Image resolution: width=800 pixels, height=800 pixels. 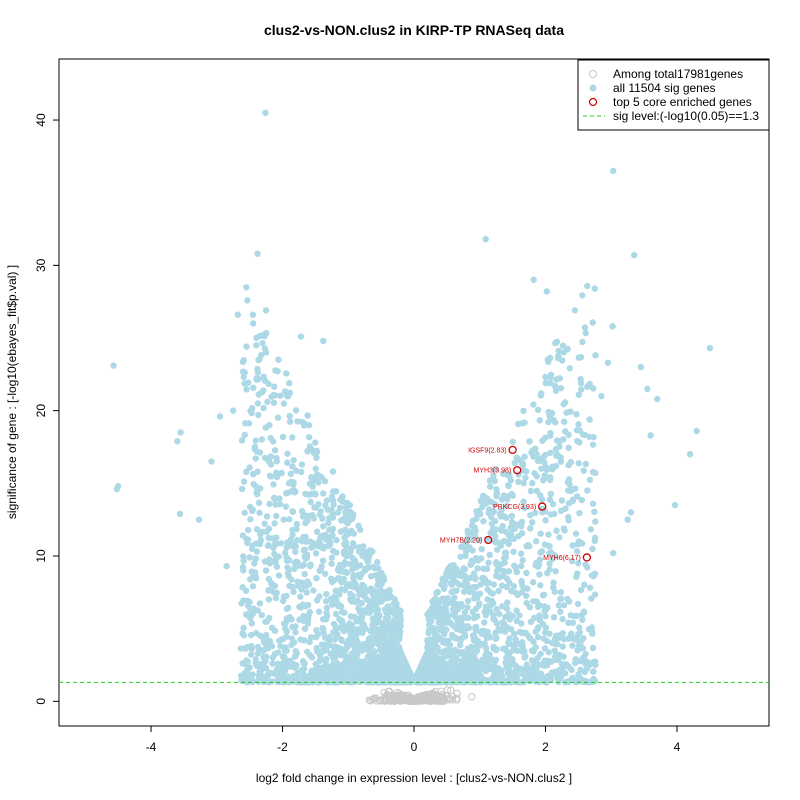 I want to click on core-gene-point, so click(x=587, y=557).